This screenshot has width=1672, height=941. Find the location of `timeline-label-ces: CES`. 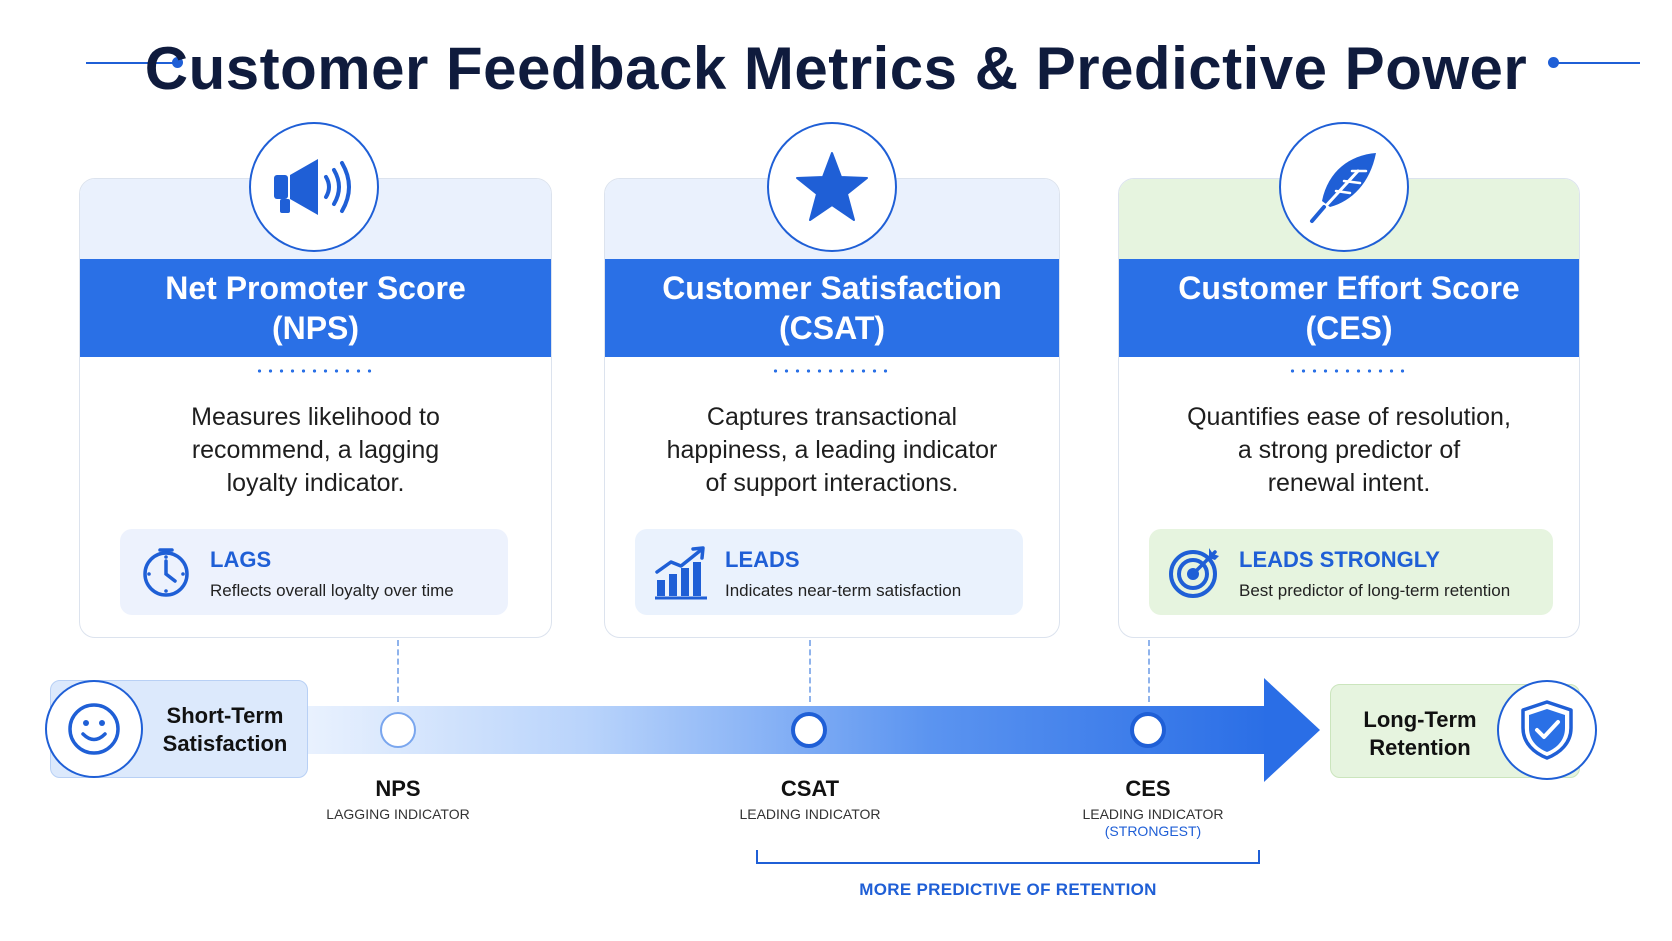

timeline-label-ces: CES is located at coordinates (1148, 788).